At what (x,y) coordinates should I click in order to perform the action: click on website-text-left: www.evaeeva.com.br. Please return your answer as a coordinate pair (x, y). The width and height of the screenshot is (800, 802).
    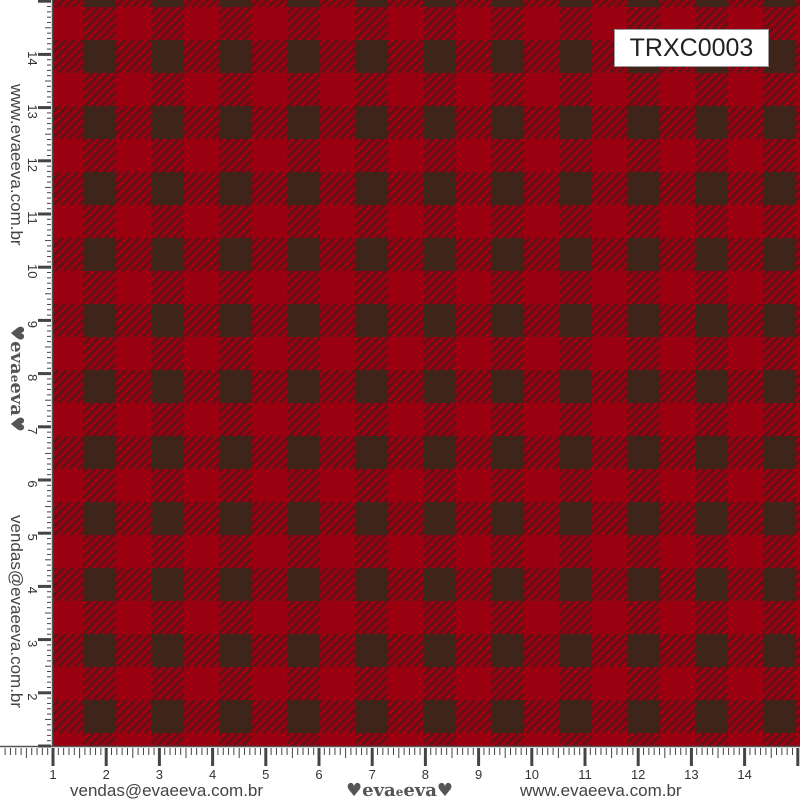
    Looking at the image, I should click on (16, 165).